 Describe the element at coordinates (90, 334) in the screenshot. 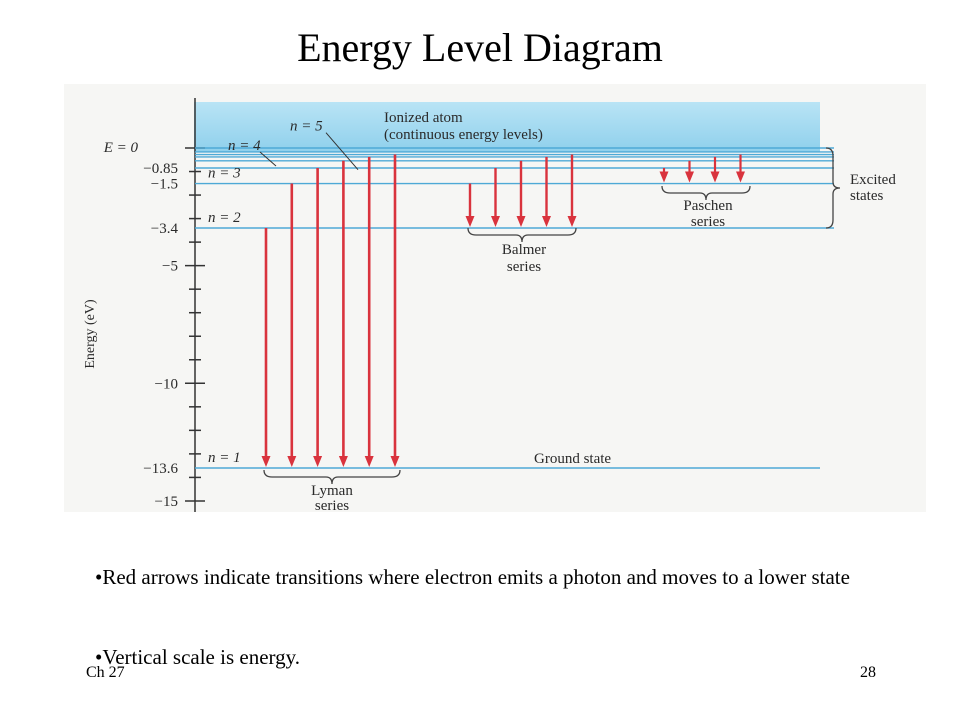

I see `axis-label: Energy (eV)` at that location.